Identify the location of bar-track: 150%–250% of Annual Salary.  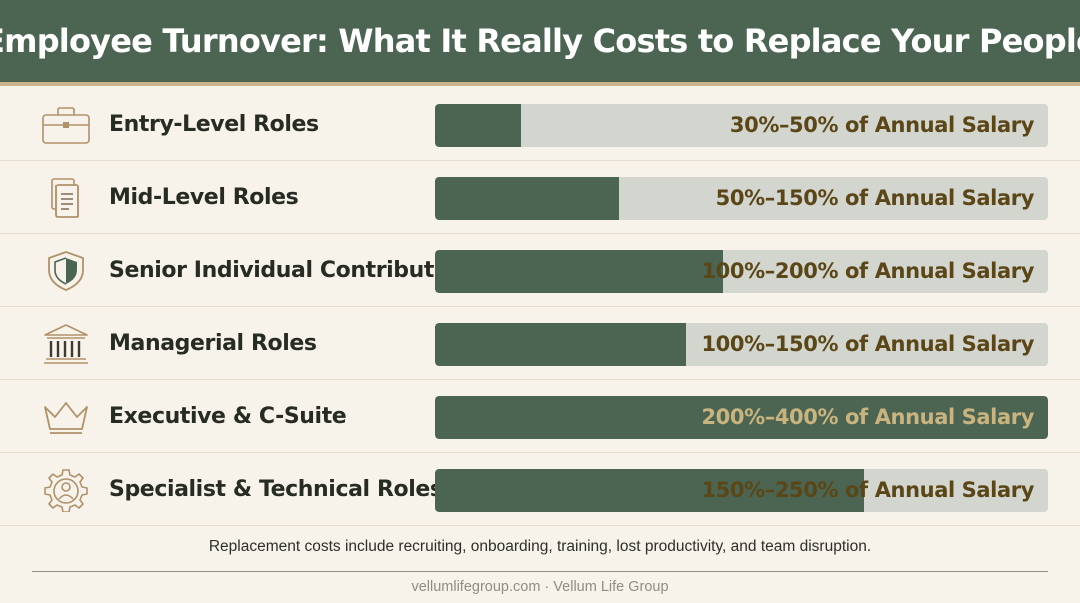
(741, 490).